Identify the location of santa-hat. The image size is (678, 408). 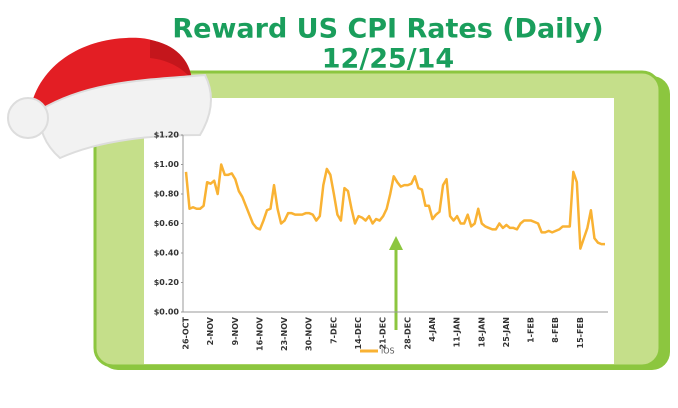
(109, 98).